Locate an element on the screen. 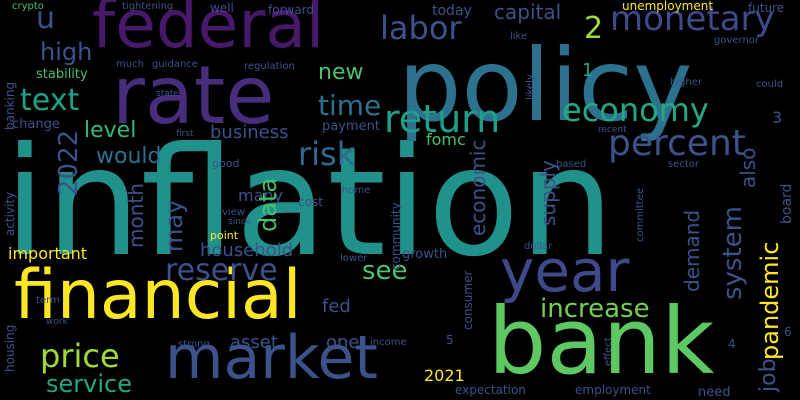  word-high: high is located at coordinates (66, 52).